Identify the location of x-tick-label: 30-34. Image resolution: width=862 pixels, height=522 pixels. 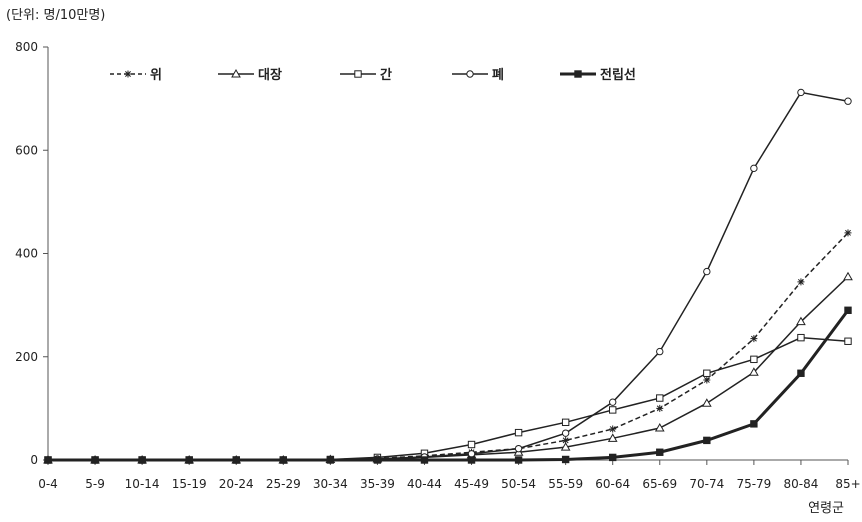
(330, 484).